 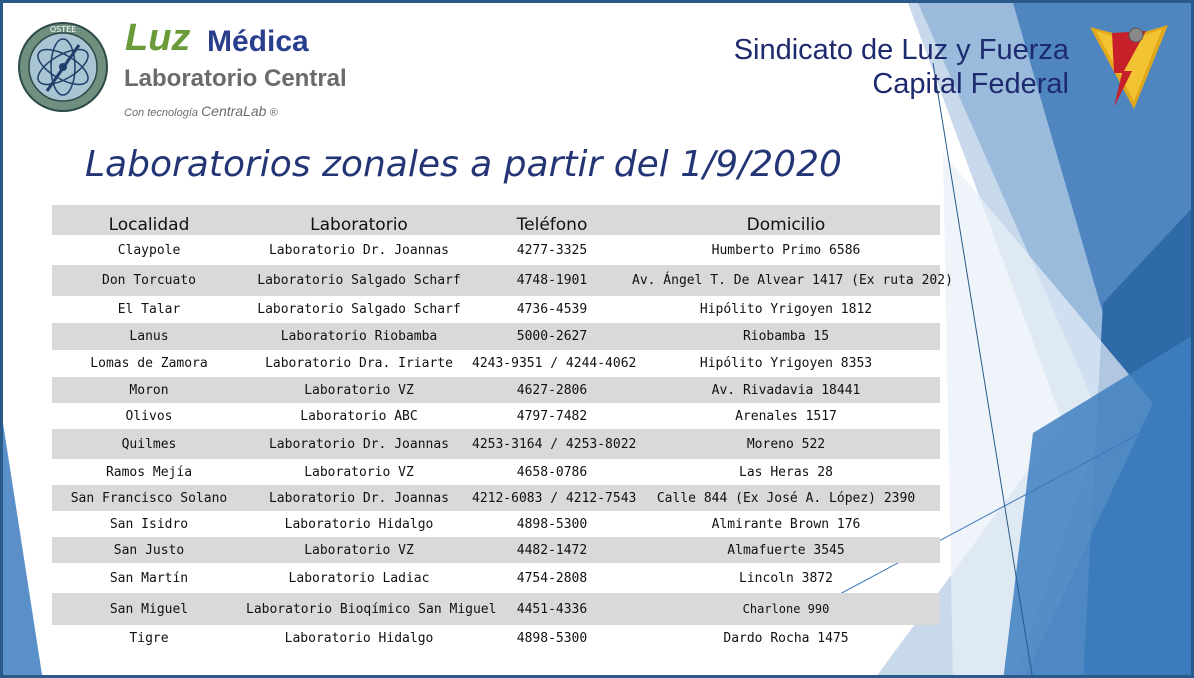 I want to click on cell-localidad: San Justo, so click(x=149, y=550).